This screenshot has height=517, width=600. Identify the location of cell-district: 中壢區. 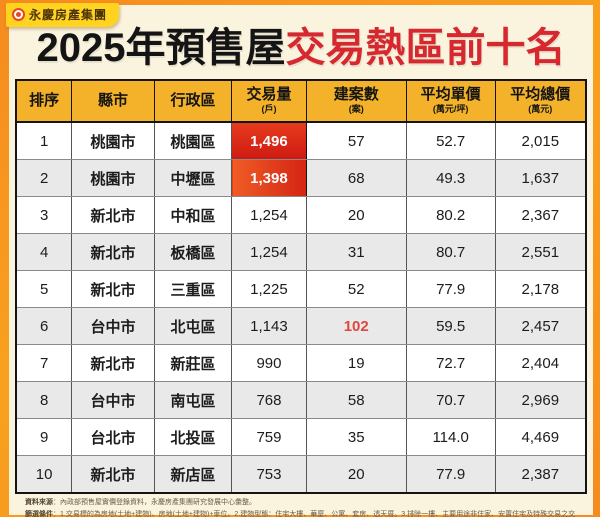
(193, 178).